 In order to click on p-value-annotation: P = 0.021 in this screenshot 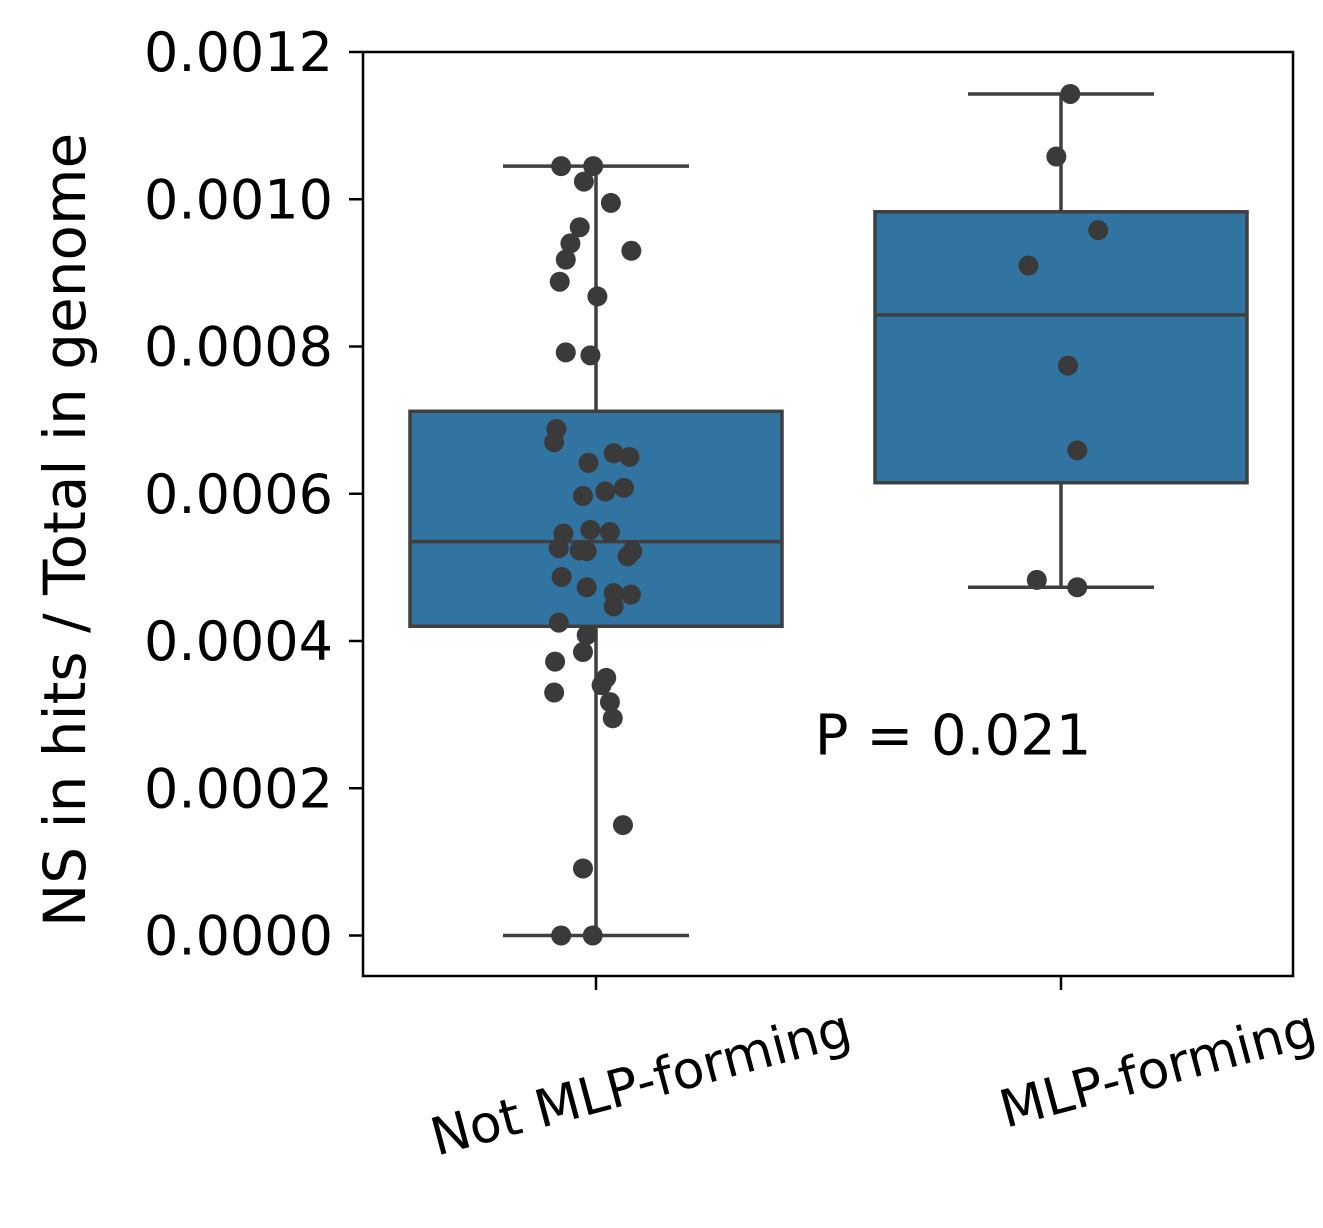, I will do `click(953, 736)`.